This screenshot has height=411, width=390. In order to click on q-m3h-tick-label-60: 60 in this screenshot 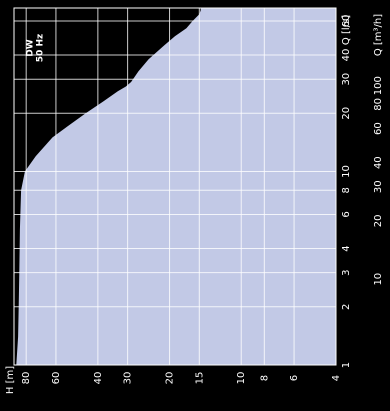, I will do `click(378, 128)`.